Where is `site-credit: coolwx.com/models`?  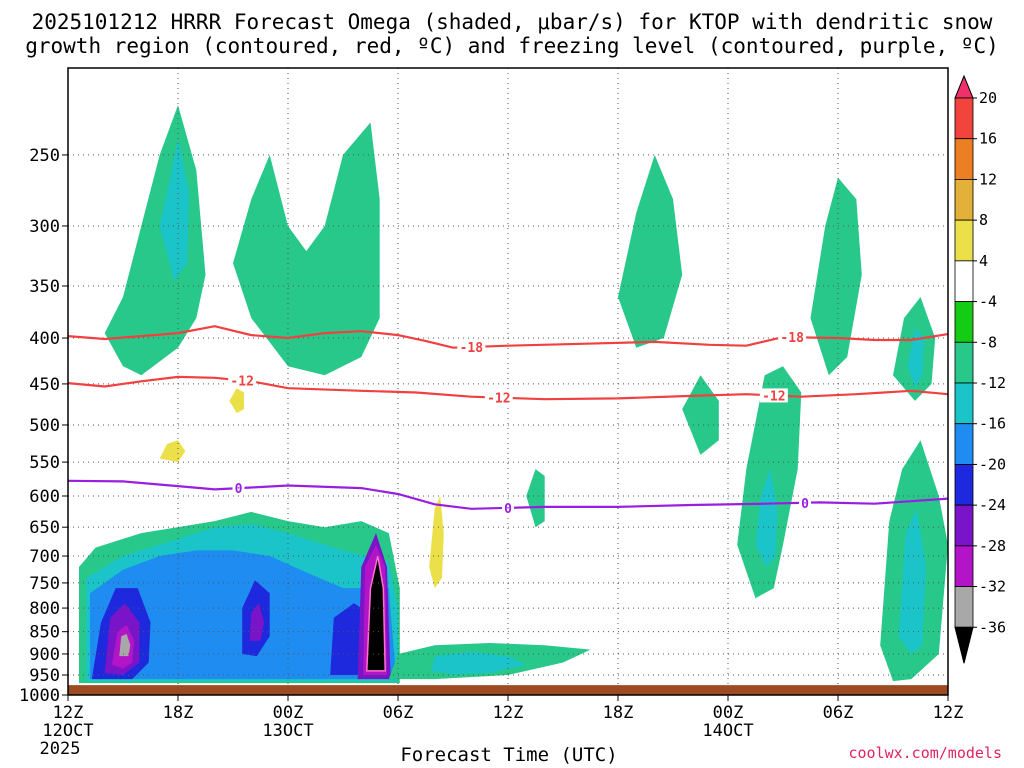
site-credit: coolwx.com/models is located at coordinates (925, 753).